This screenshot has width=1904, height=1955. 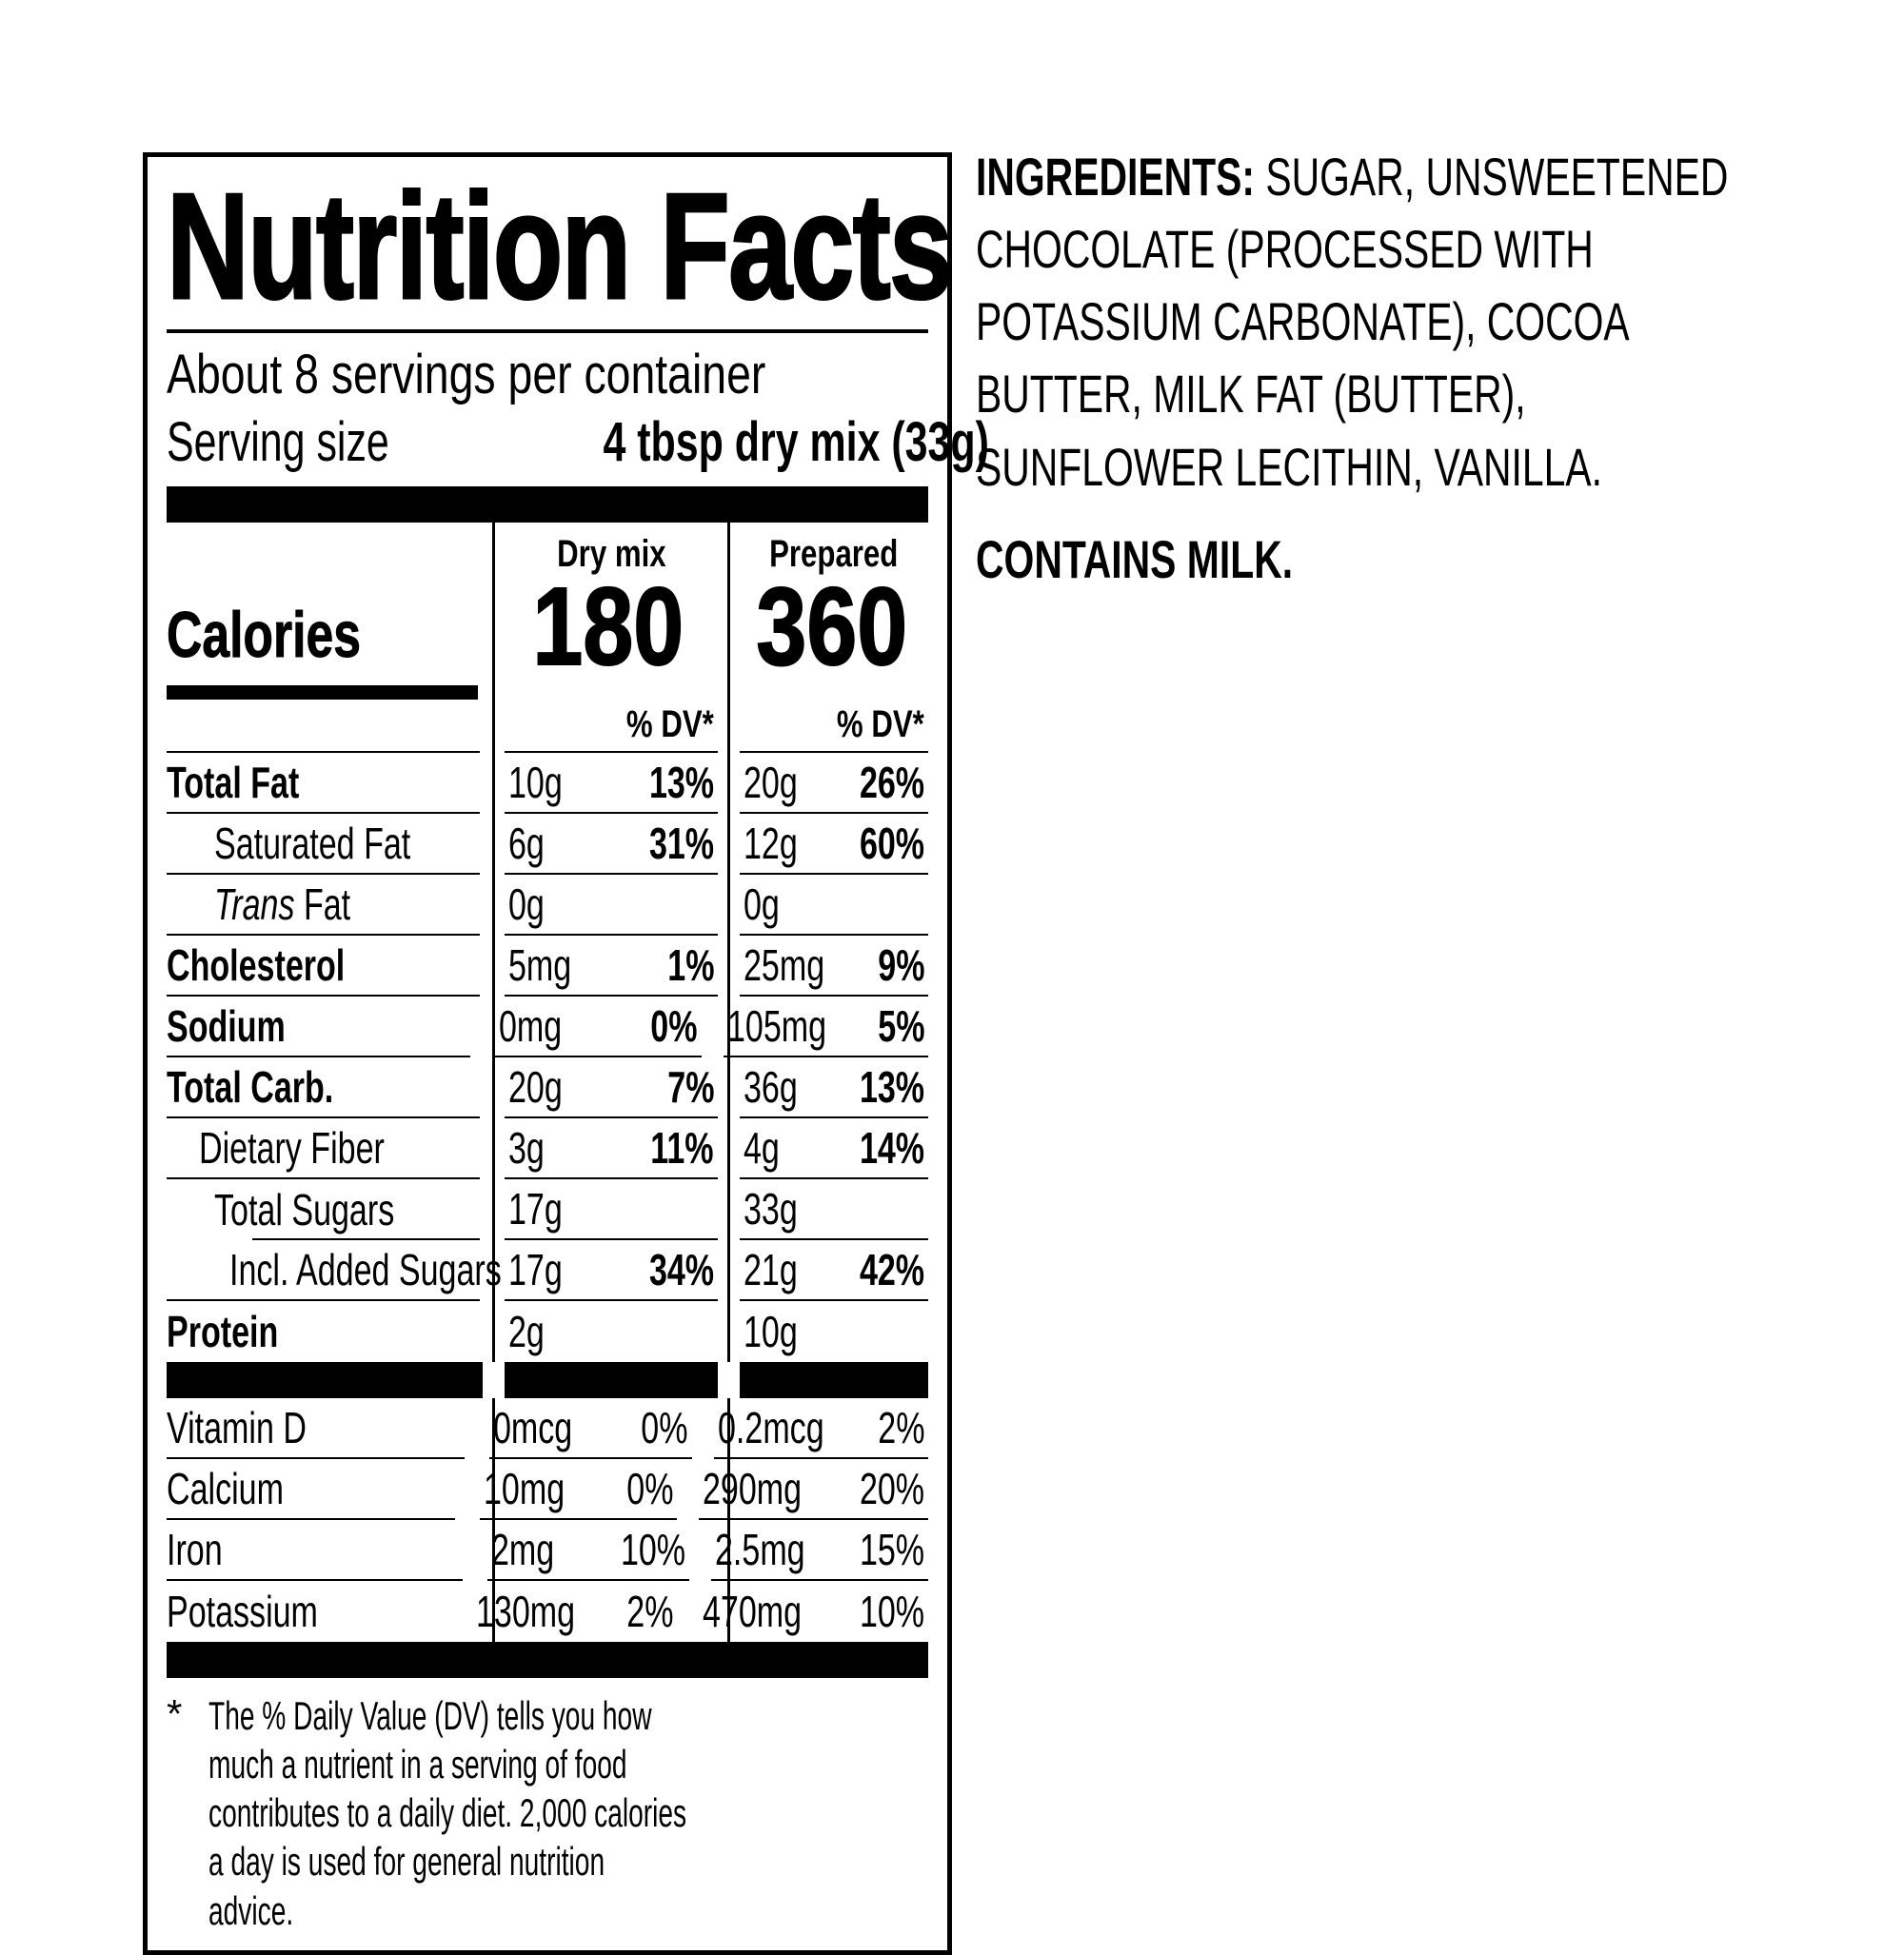 What do you see at coordinates (832, 626) in the screenshot?
I see `calories-value-prepared: 360` at bounding box center [832, 626].